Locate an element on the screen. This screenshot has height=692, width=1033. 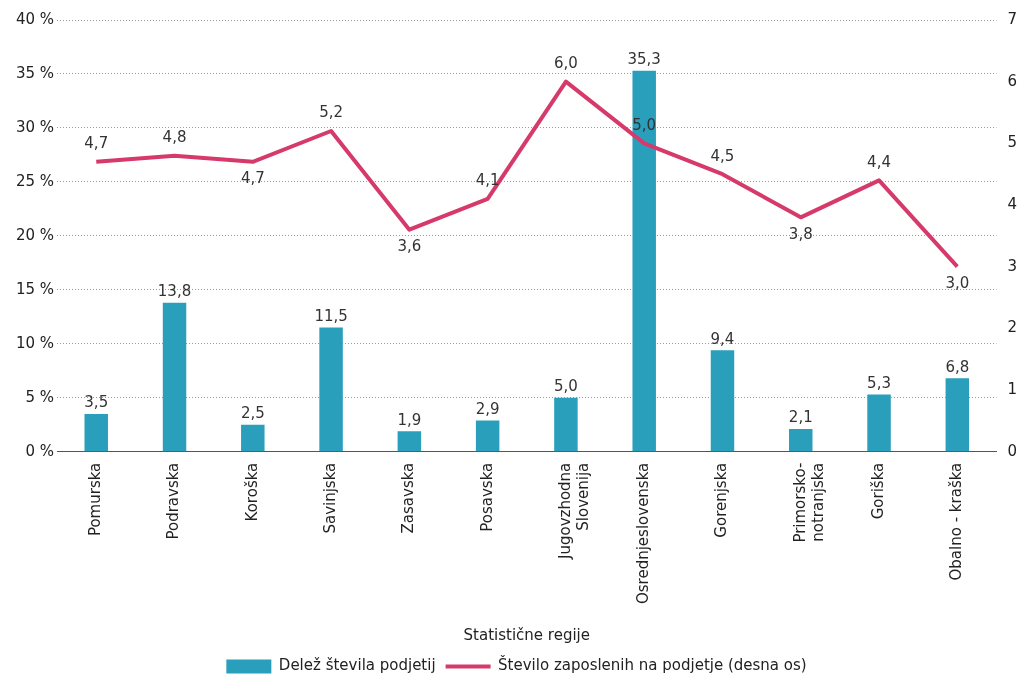
data-label: 11,5 is located at coordinates (331, 315).